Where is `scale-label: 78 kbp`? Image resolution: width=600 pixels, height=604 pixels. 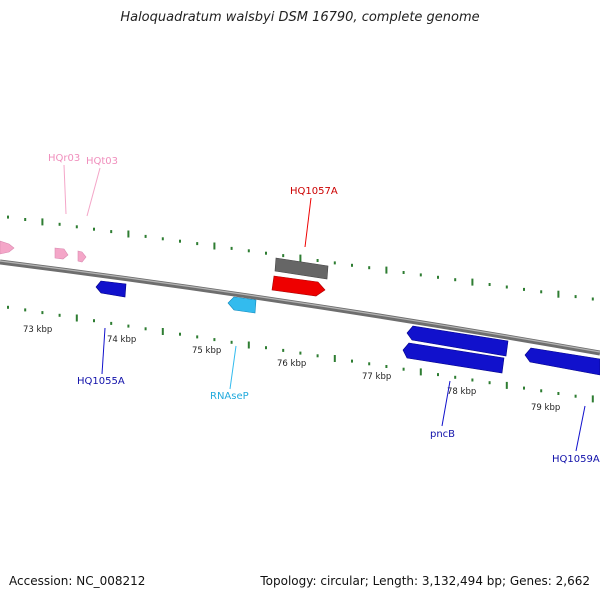
scale-label: 78 kbp is located at coordinates (461, 392).